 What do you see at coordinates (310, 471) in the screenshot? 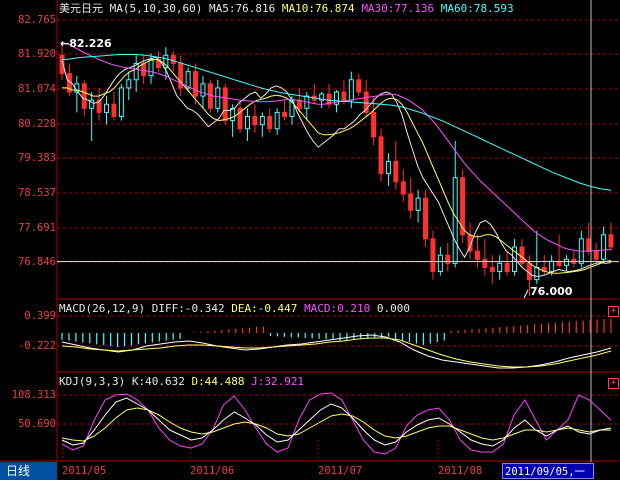
I see `bottom-bar` at bounding box center [310, 471].